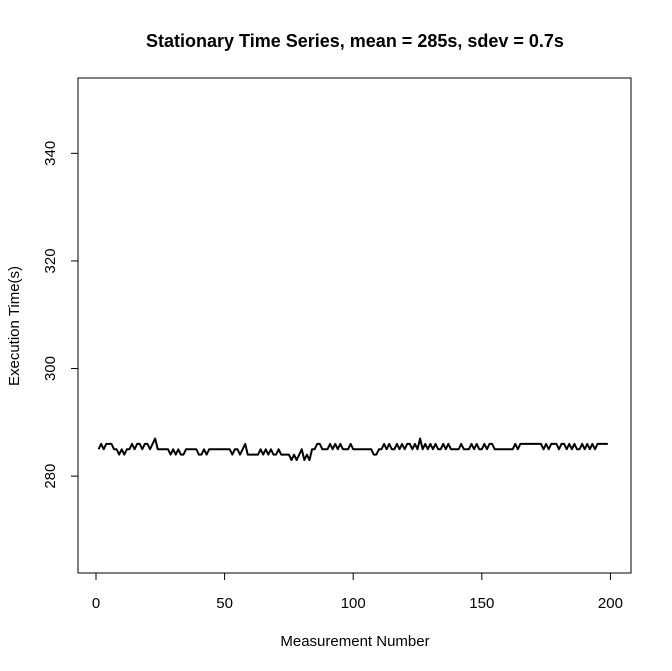  Describe the element at coordinates (353, 603) in the screenshot. I see `x-tick-label: 100` at that location.